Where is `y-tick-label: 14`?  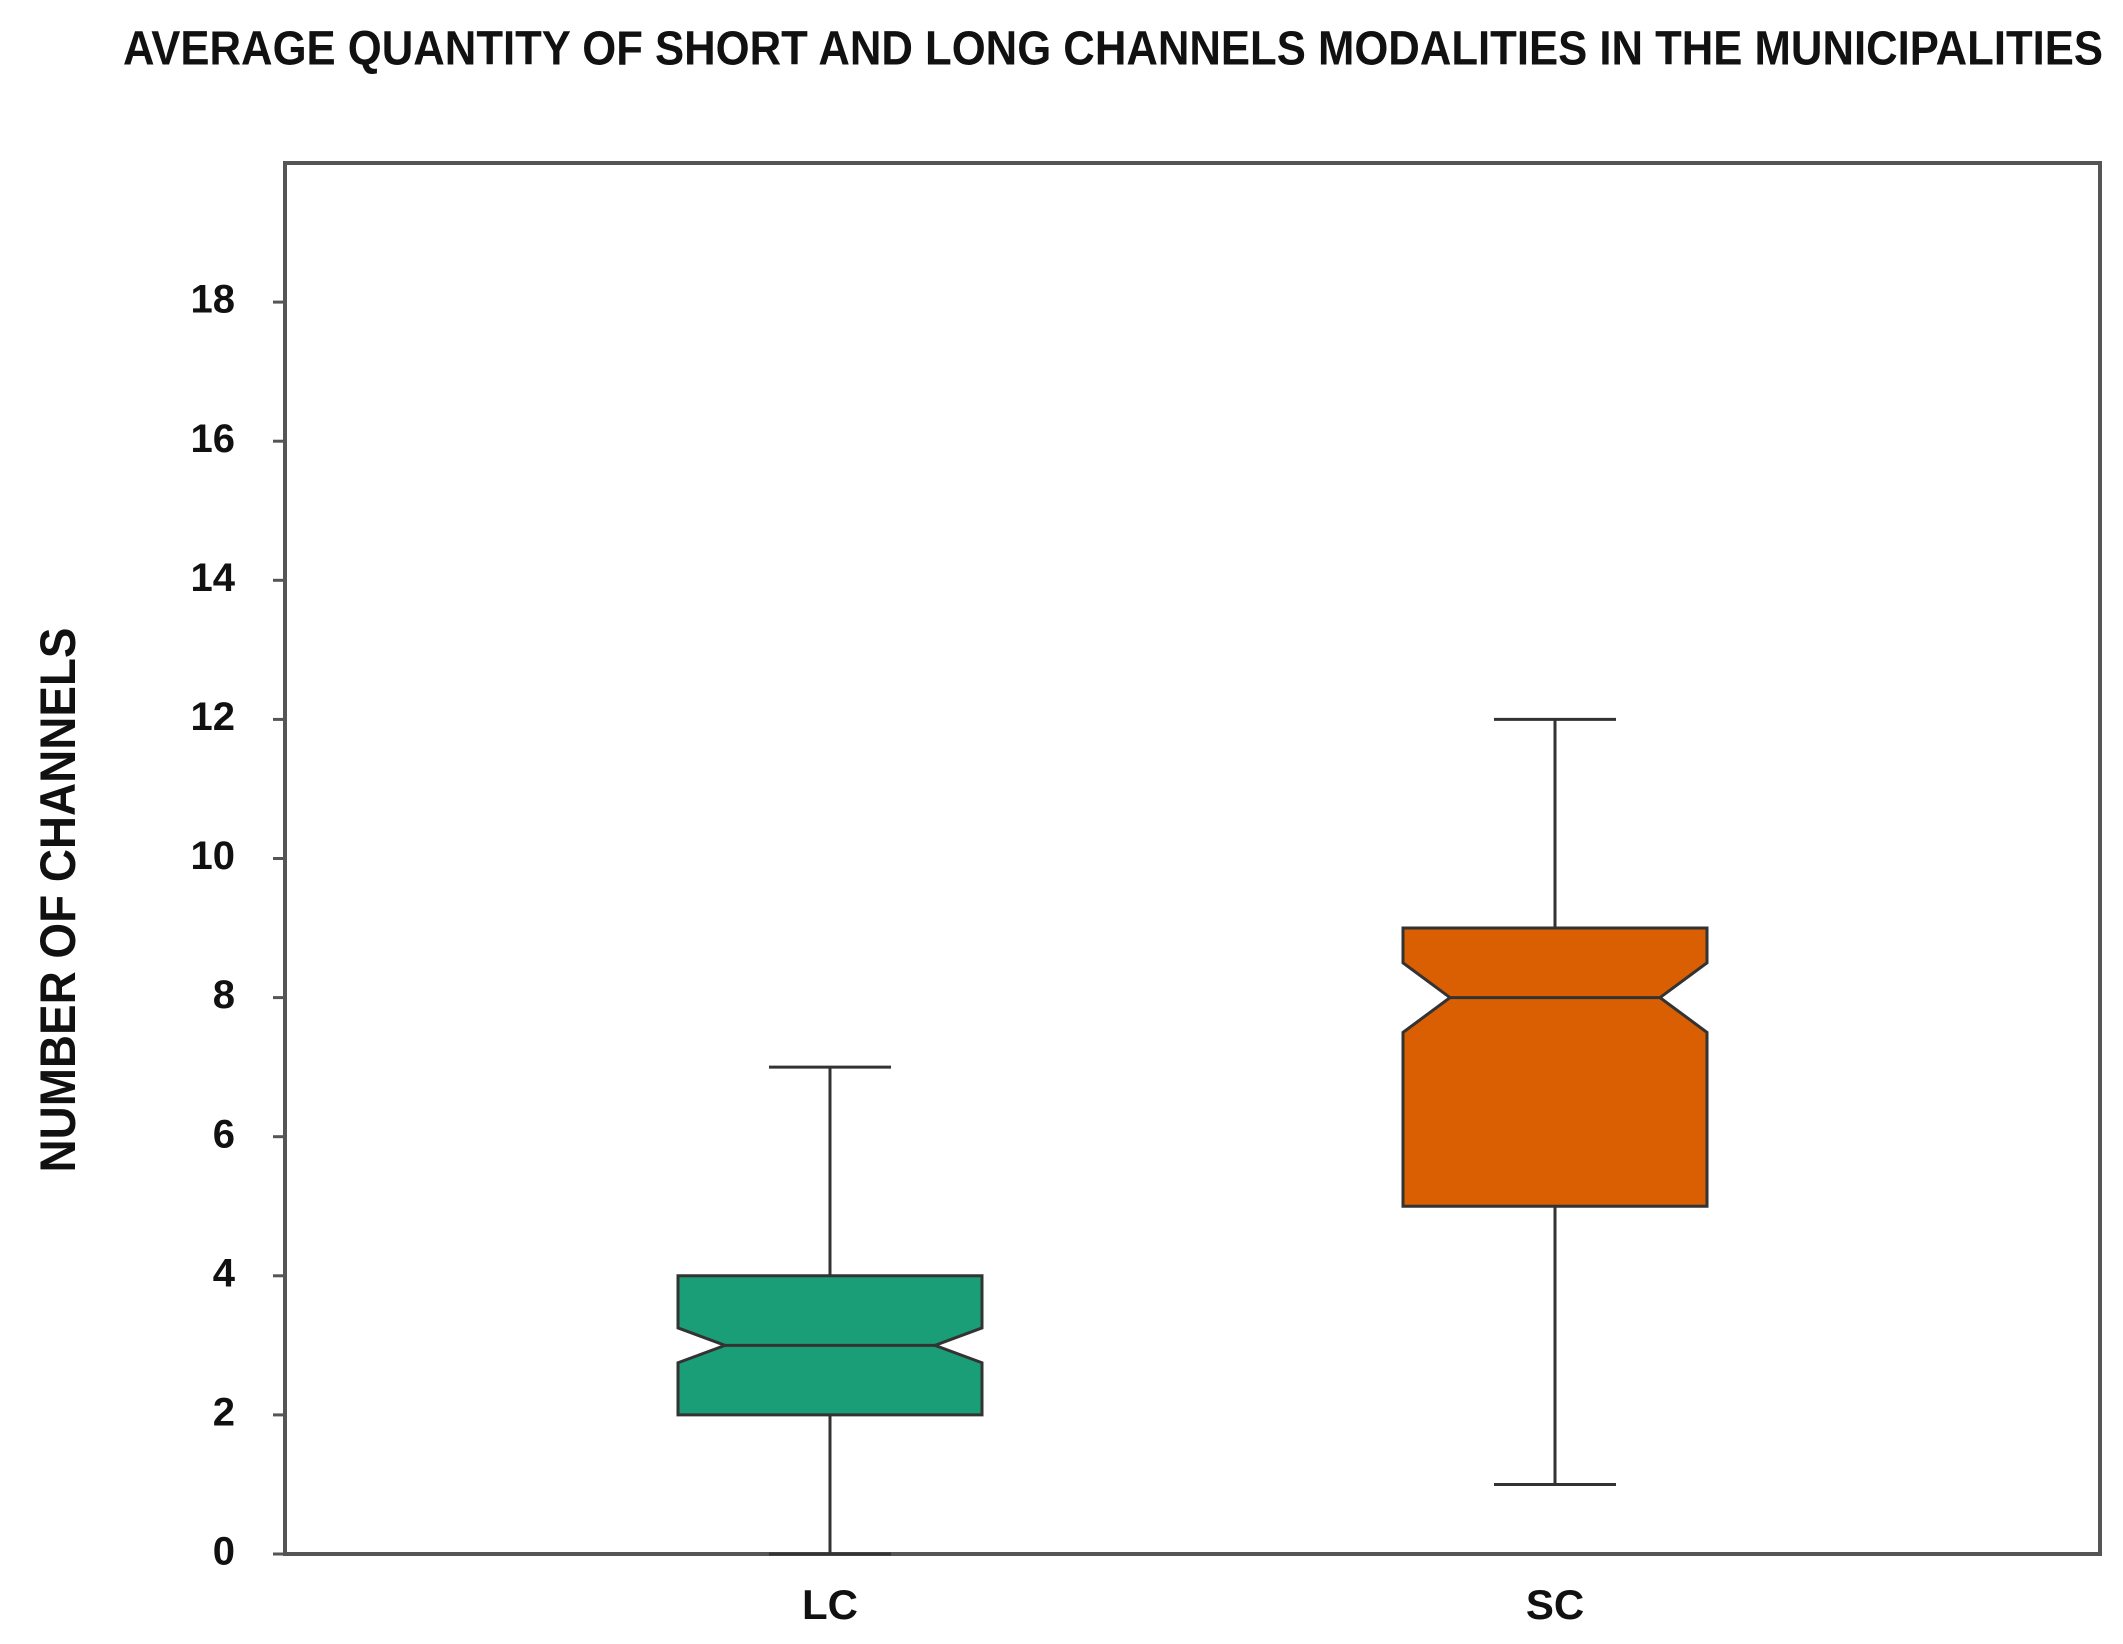 y-tick-label: 14 is located at coordinates (213, 578).